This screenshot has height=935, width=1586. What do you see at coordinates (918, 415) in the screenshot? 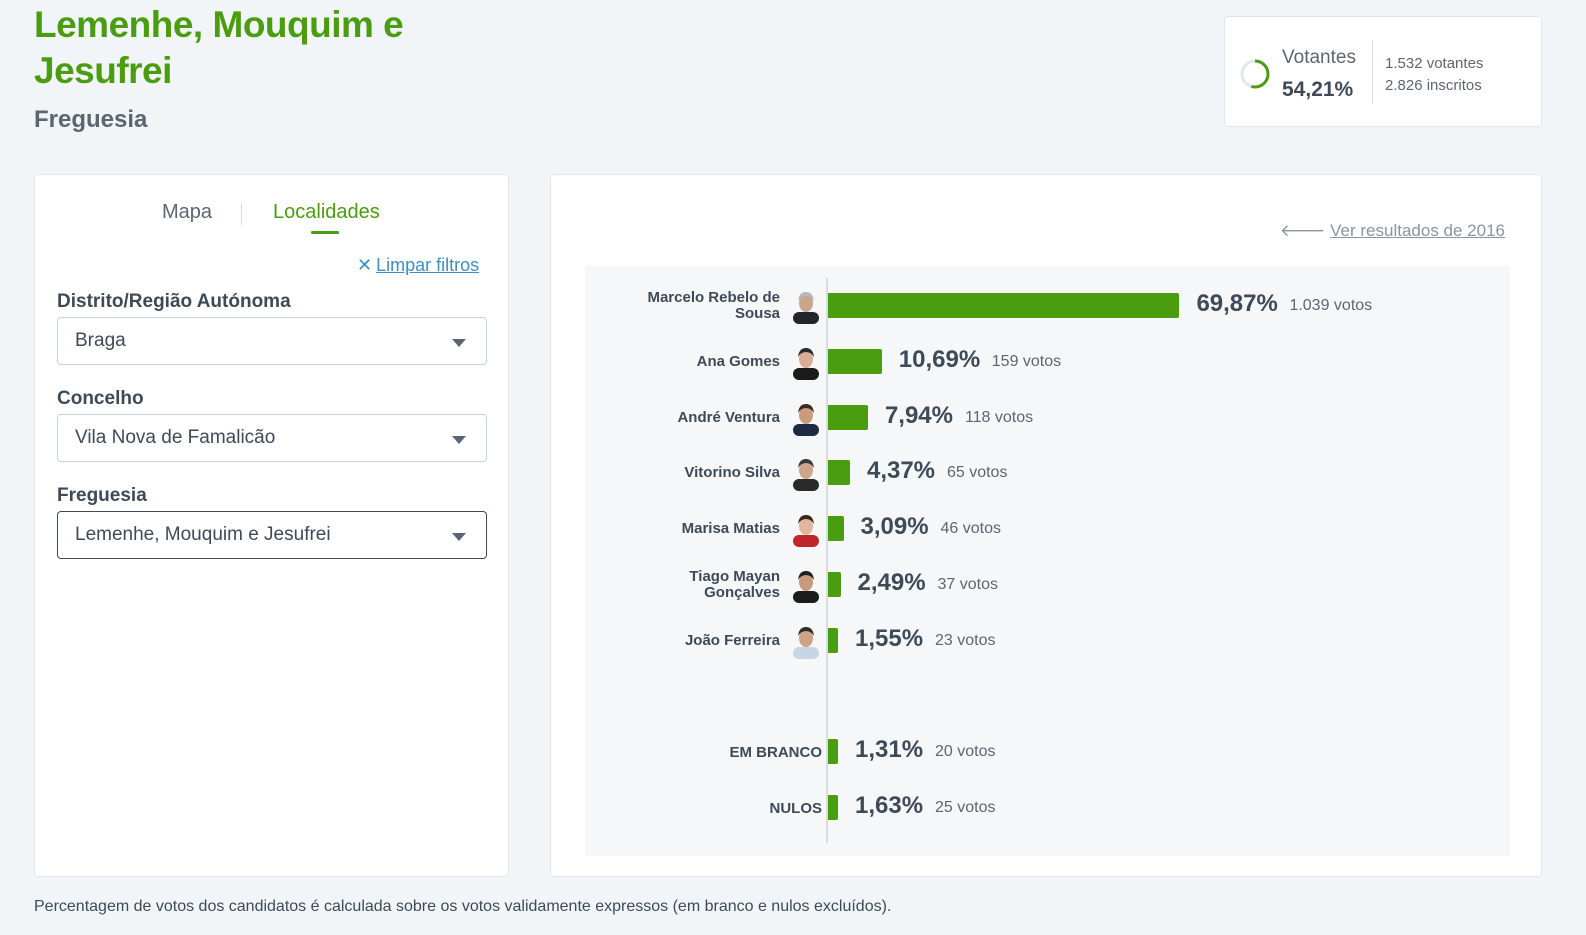
I see `result-percent: 7,94%` at bounding box center [918, 415].